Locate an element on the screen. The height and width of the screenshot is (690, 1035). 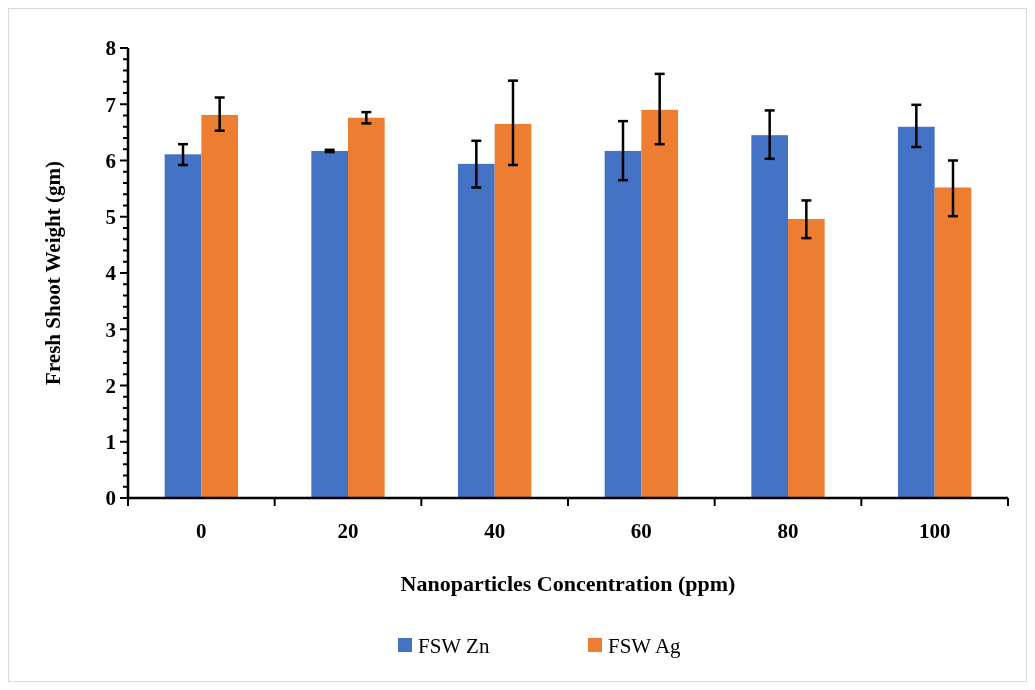
legend-label: FSW Zn is located at coordinates (454, 646).